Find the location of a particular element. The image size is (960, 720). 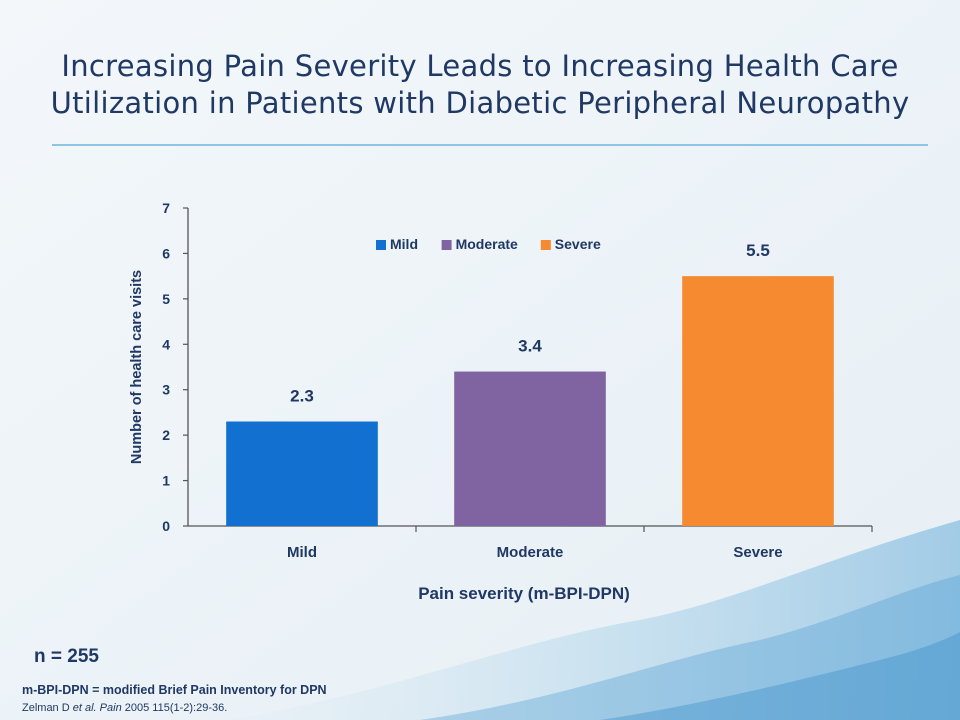

x-tick-label-severe: Severe is located at coordinates (757, 552).